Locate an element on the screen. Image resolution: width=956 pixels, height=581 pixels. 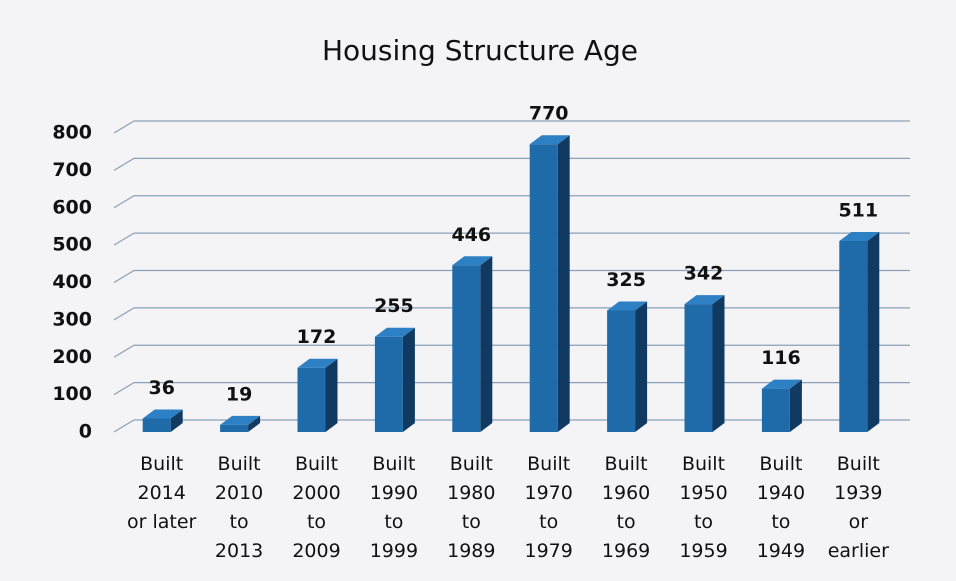
x-tick-label: Built 2014 or later is located at coordinates (162, 493).